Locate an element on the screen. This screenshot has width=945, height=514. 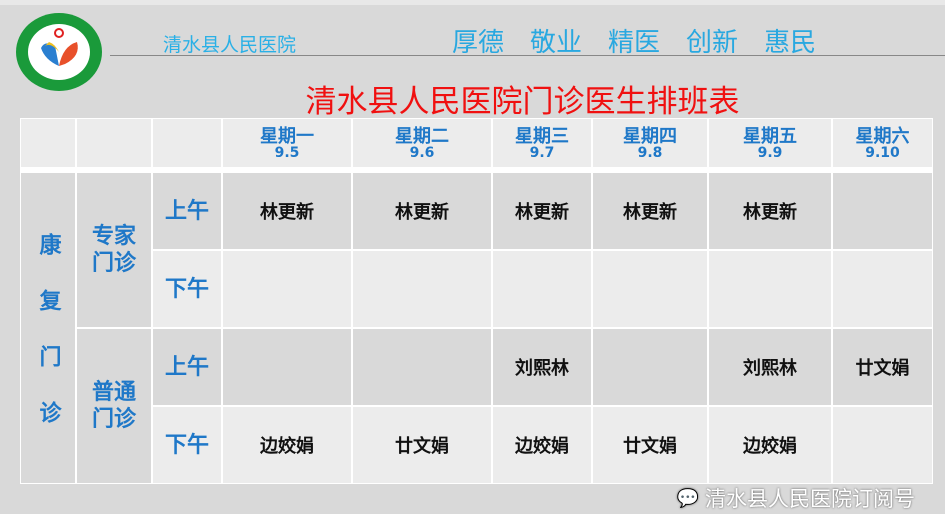
day-header: 星期四 9.8 is located at coordinates (650, 143).